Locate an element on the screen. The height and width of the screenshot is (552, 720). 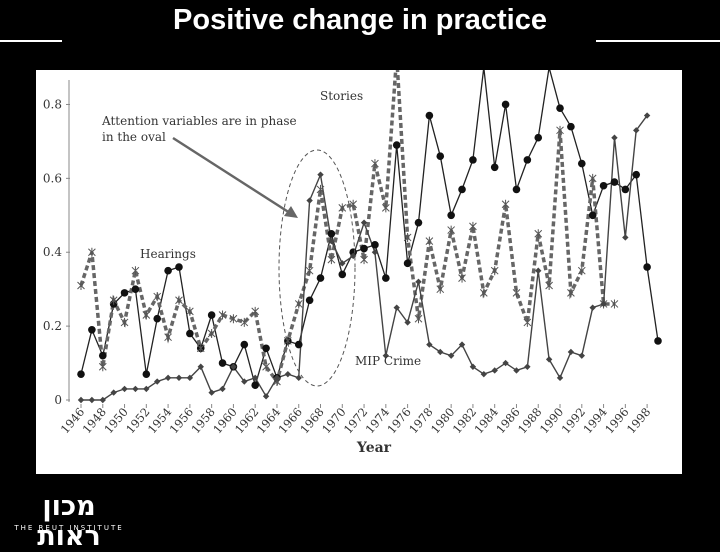
x-tick-label: 1976 is located at coordinates (399, 420).